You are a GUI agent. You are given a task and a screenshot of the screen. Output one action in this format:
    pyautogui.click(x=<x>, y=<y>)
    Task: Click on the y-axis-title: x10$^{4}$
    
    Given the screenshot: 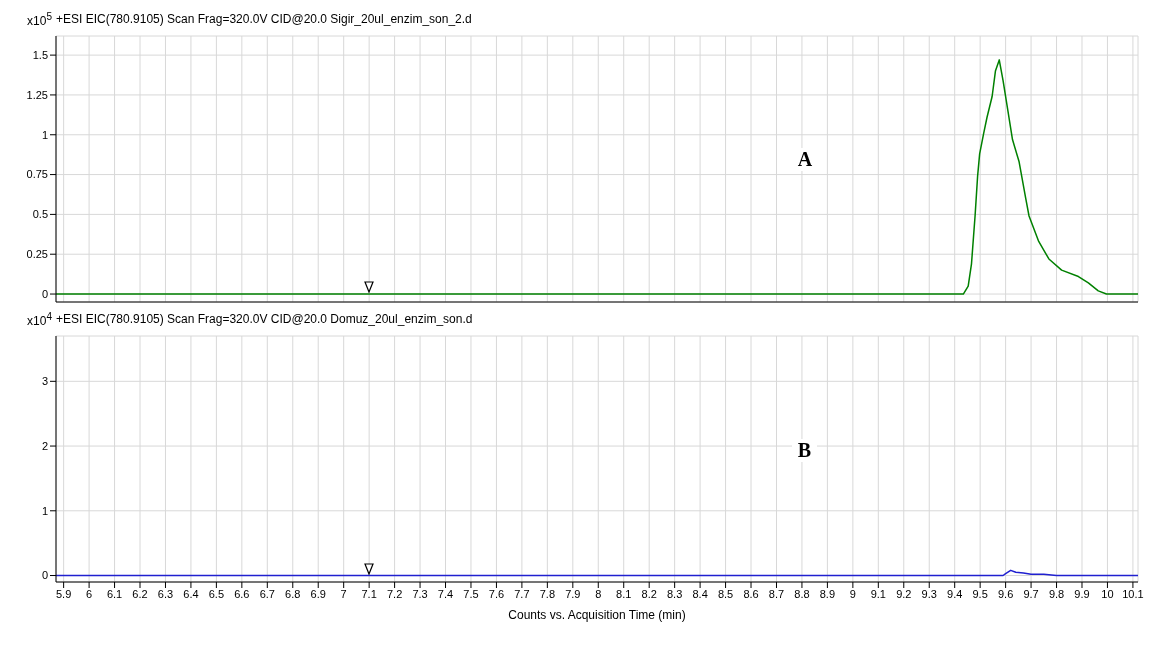 What is the action you would take?
    pyautogui.click(x=39, y=319)
    